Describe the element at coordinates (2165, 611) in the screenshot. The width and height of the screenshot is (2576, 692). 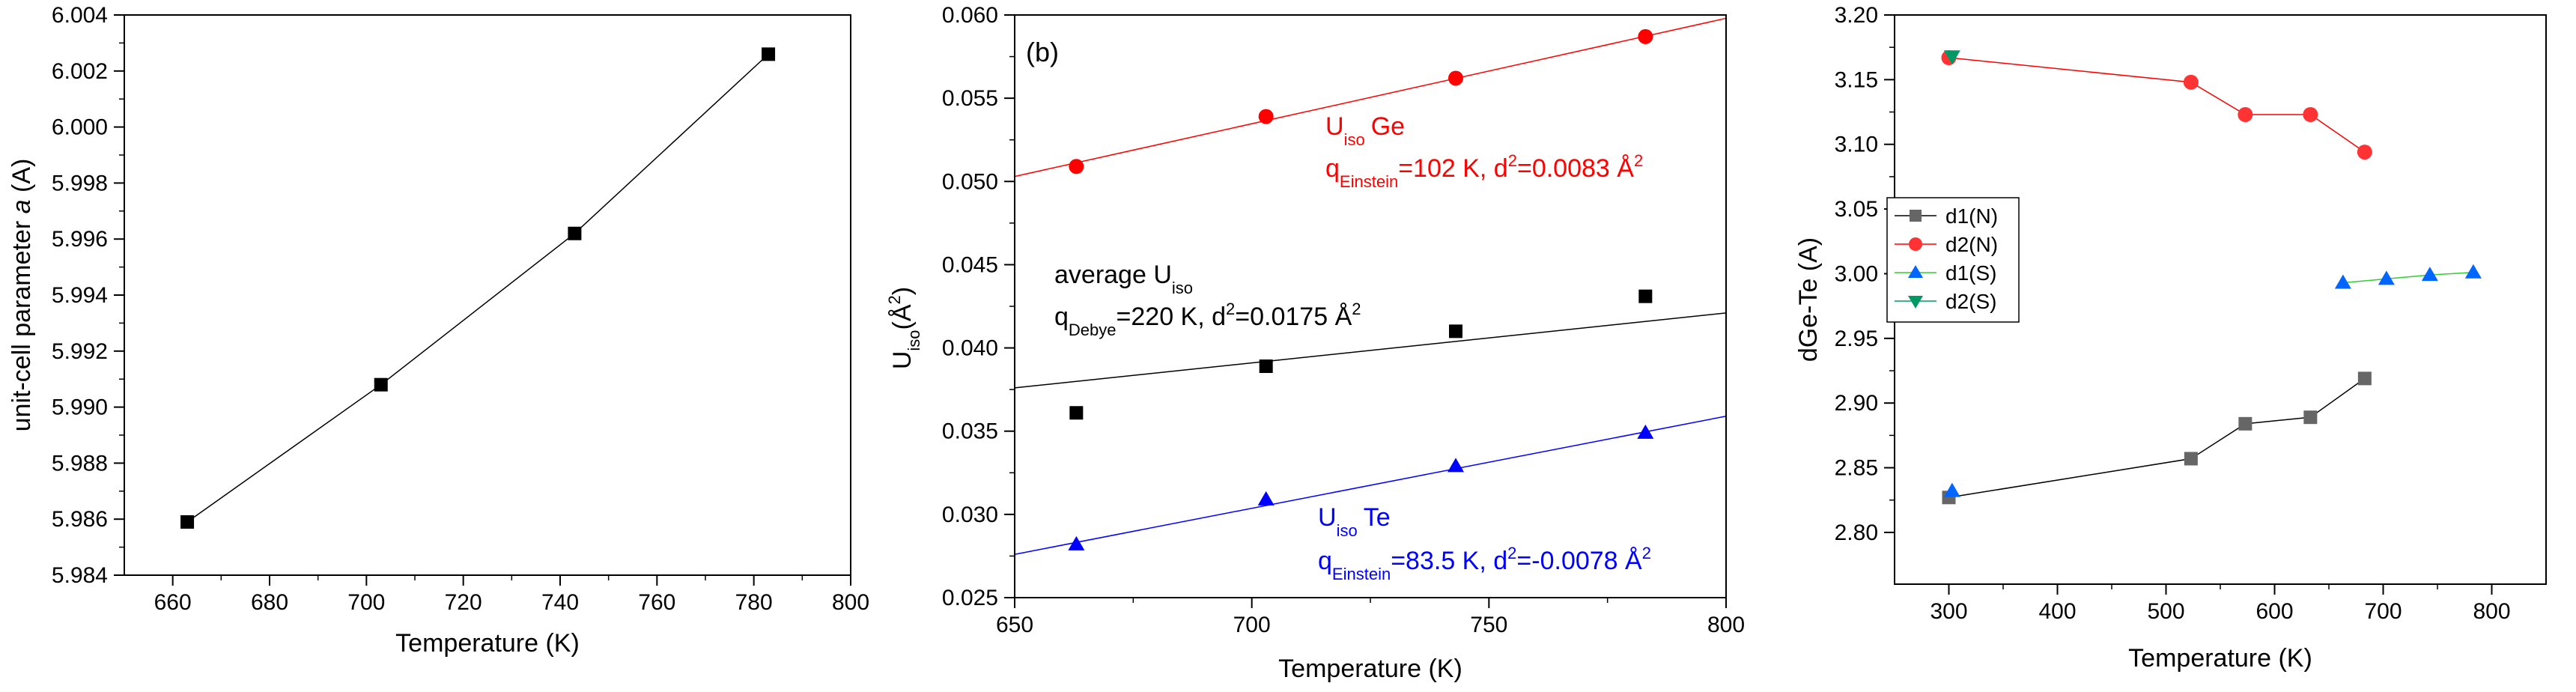
I see `panel-c-x-tick-label: 500` at that location.